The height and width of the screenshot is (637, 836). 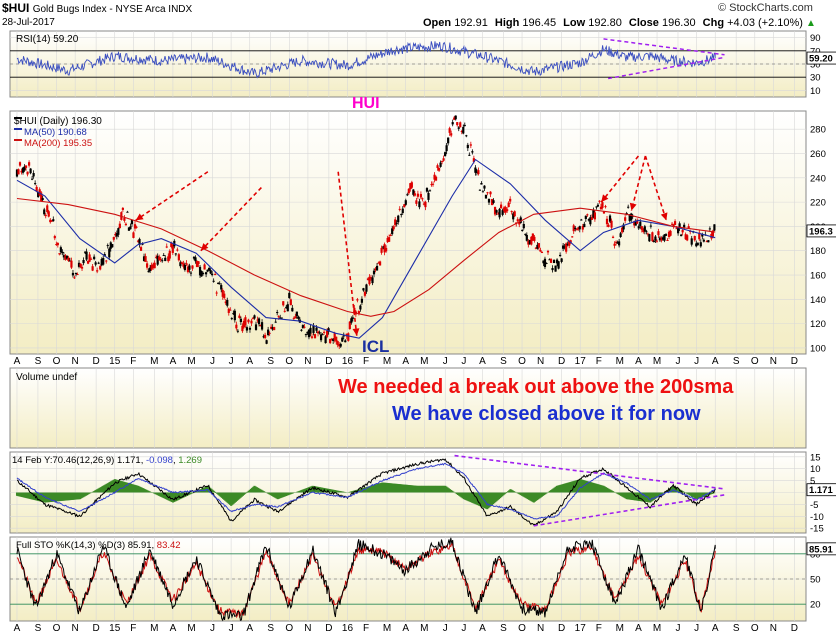 What do you see at coordinates (463, 628) in the screenshot?
I see `x-tick-label: J` at bounding box center [463, 628].